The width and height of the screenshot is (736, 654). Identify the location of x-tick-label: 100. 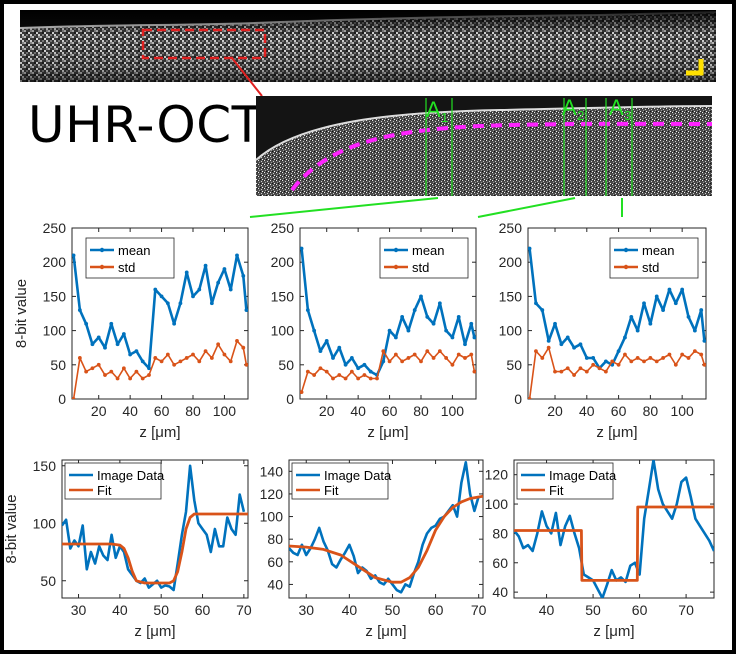
(225, 411).